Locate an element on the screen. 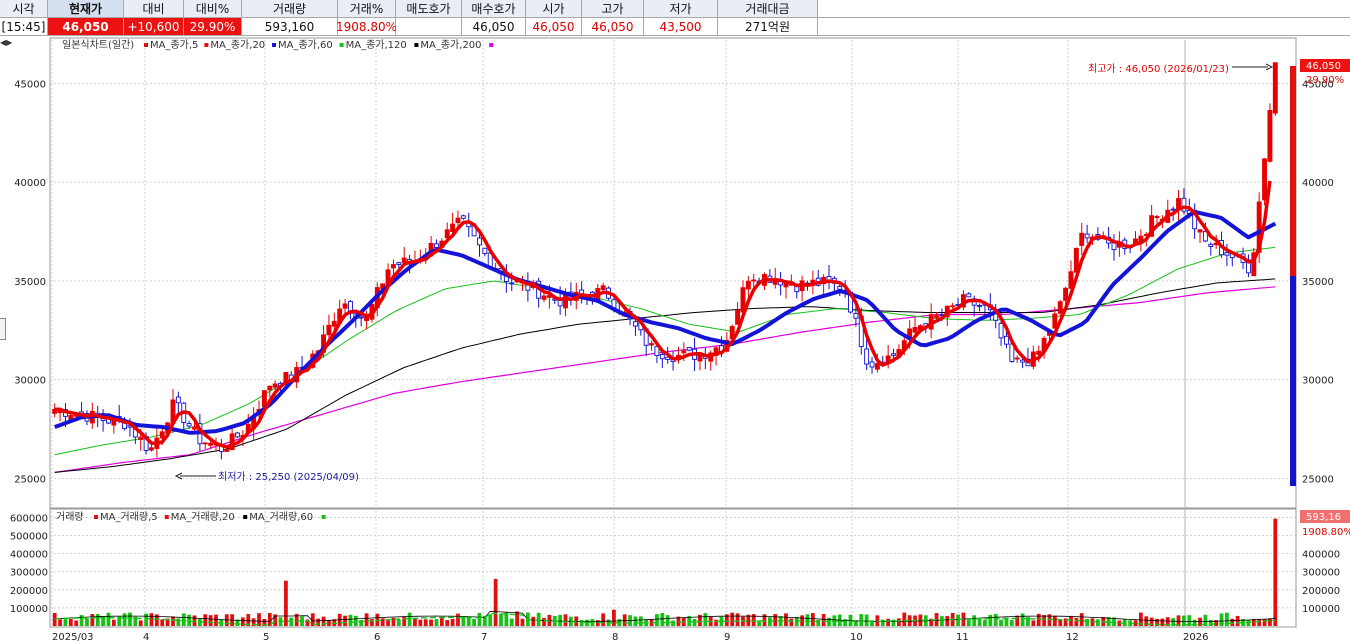 The height and width of the screenshot is (643, 1350). volume-tick-left: 600000 is located at coordinates (29, 518).